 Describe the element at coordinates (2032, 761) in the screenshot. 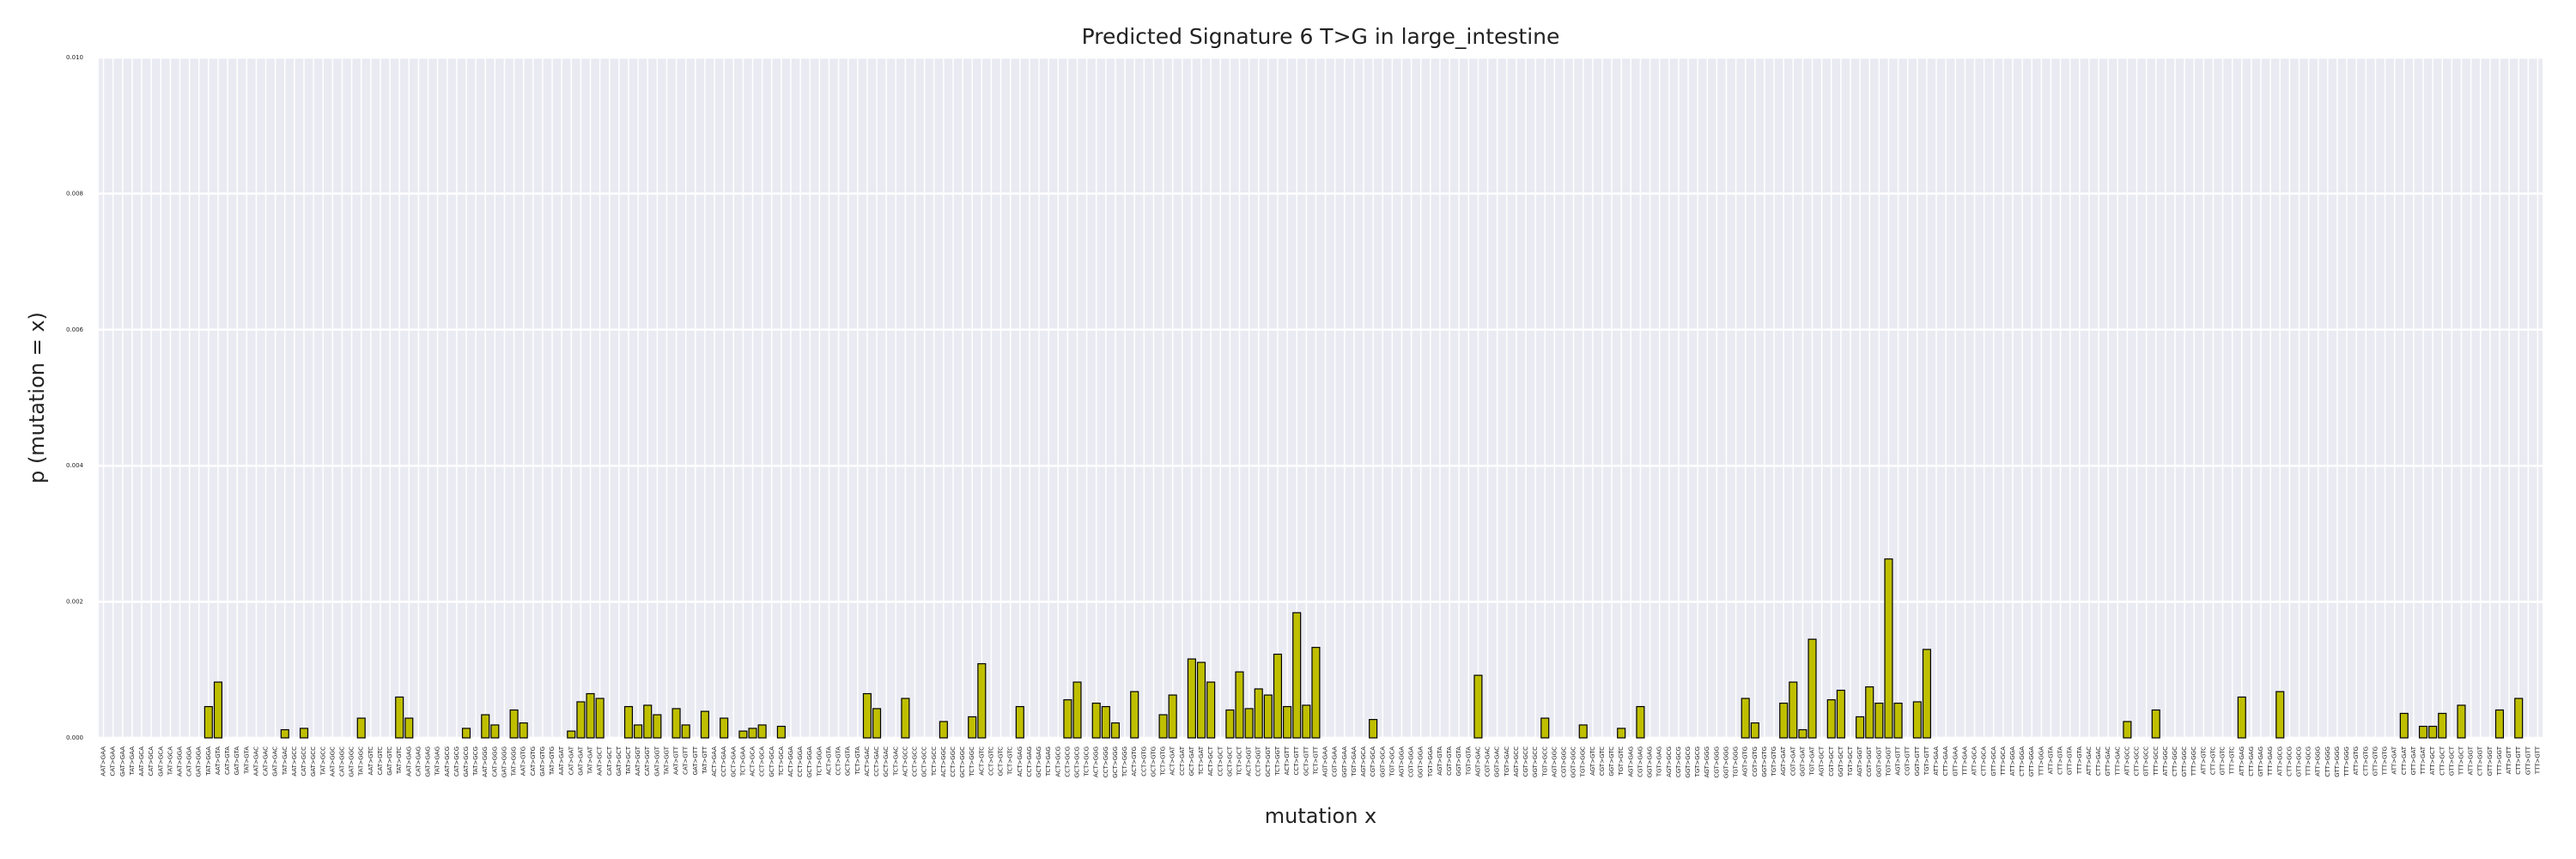

I see `x-tick-label: GTT>GGA` at that location.